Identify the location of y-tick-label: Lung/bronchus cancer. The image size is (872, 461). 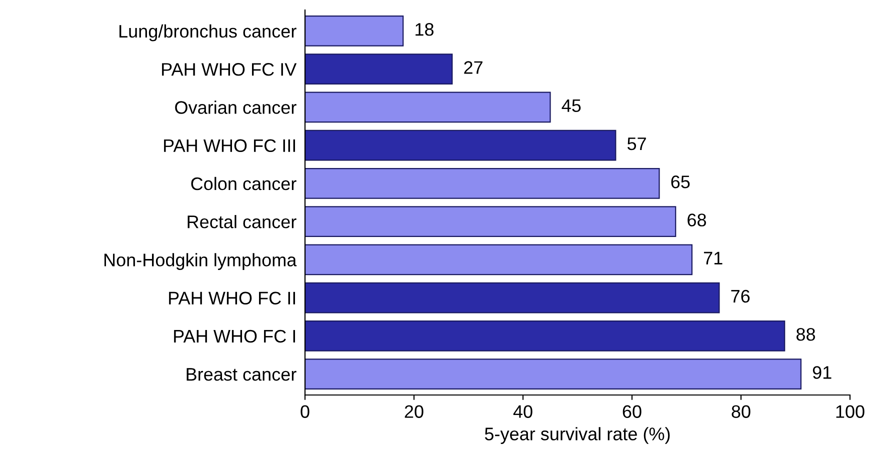
(207, 33).